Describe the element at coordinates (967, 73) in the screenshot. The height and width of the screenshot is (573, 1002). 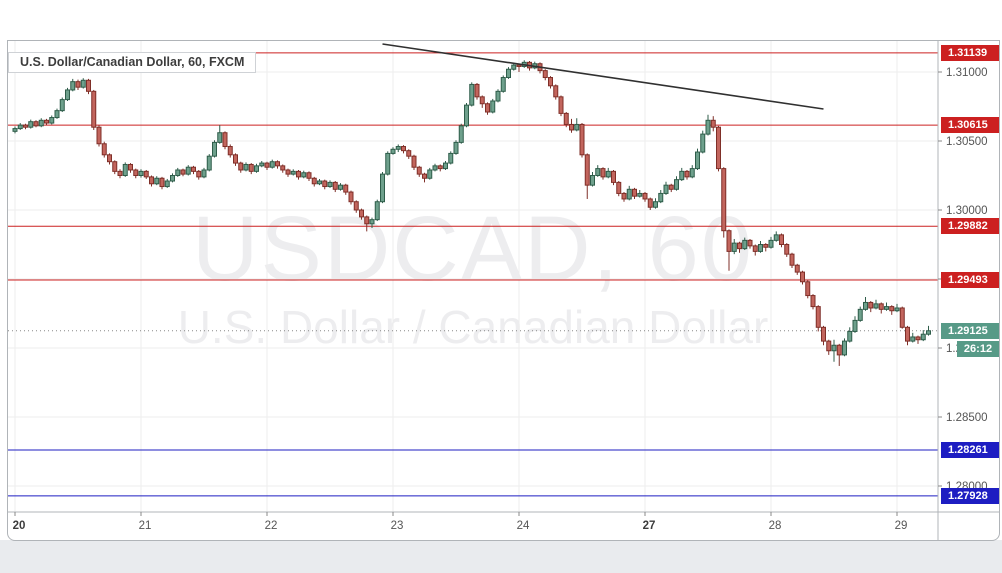
I see `price-tick-label: 1.31000` at that location.